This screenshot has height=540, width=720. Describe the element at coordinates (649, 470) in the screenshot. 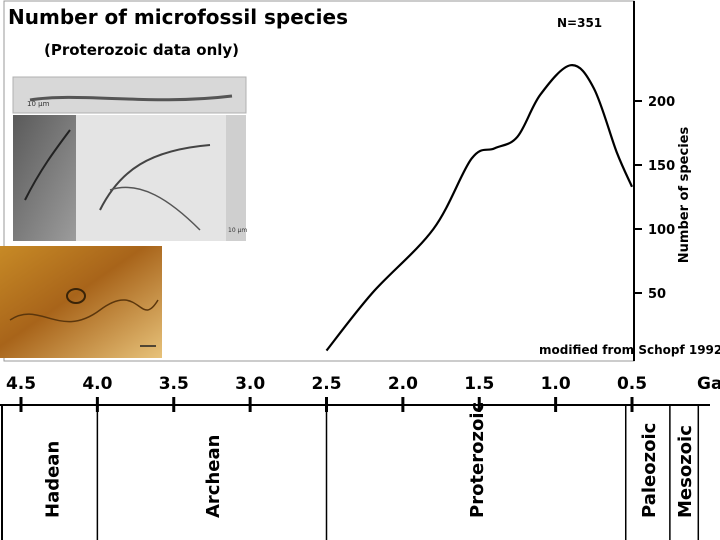

I see `eon-label-paleozoic: Paleozoic` at that location.